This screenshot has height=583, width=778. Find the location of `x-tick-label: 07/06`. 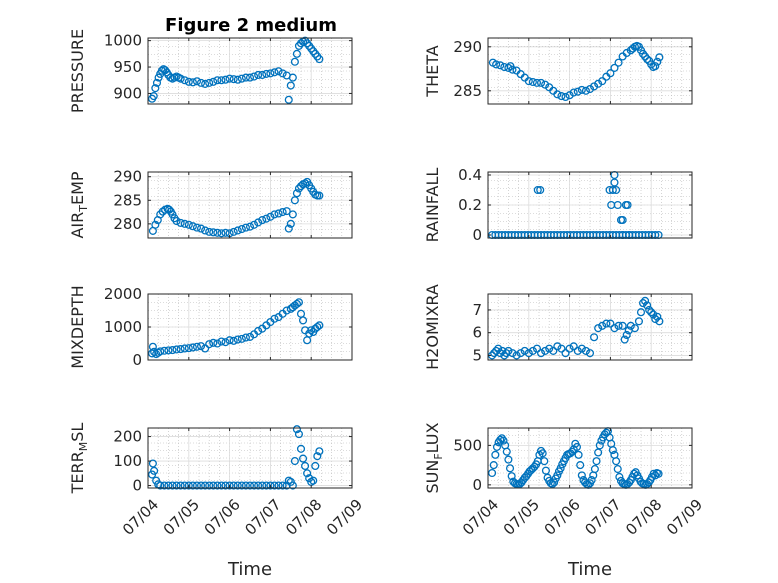

x-tick-label: 07/06 is located at coordinates (562, 517).